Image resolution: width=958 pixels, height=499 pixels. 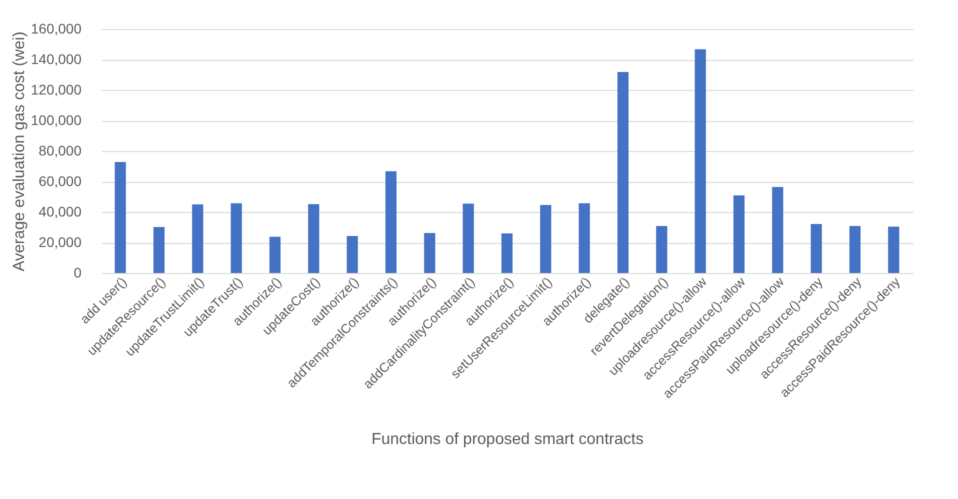 What do you see at coordinates (56, 90) in the screenshot?
I see `y-tick-label: 120,000` at bounding box center [56, 90].